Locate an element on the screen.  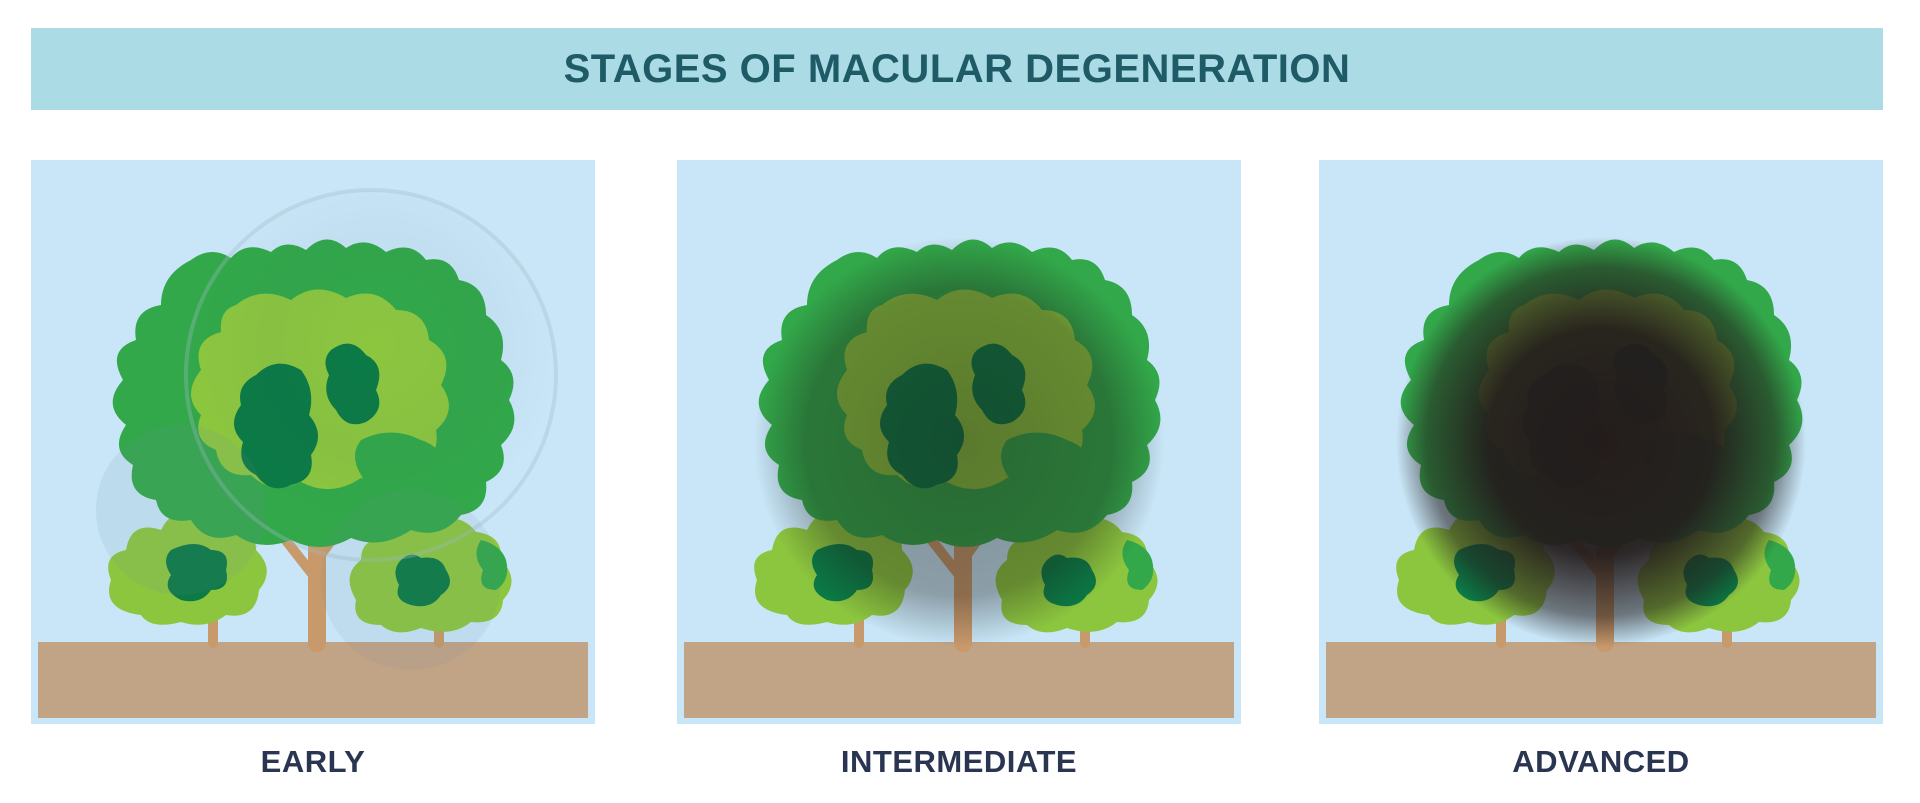
page-title: STAGES OF MACULAR DEGENERATION is located at coordinates (957, 68).